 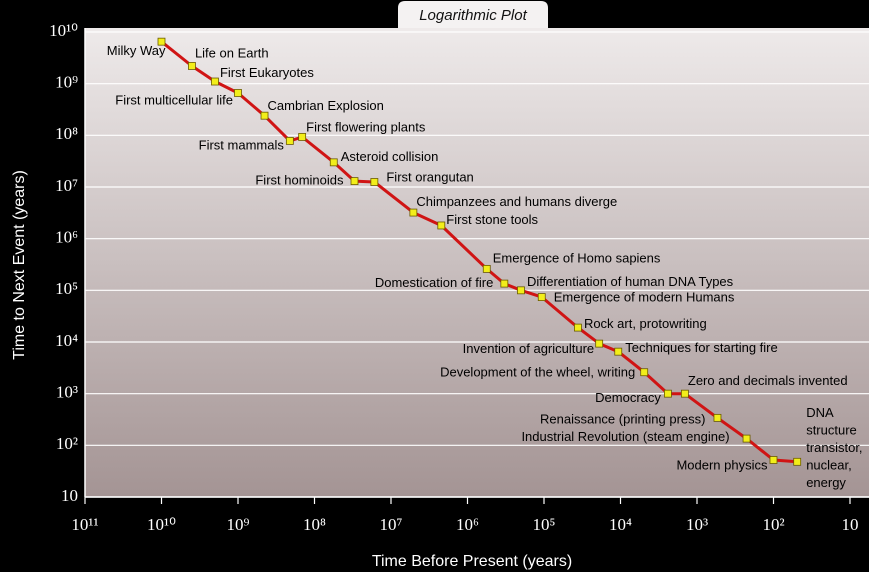 I want to click on x-tick-label: 10⁵, so click(x=544, y=524).